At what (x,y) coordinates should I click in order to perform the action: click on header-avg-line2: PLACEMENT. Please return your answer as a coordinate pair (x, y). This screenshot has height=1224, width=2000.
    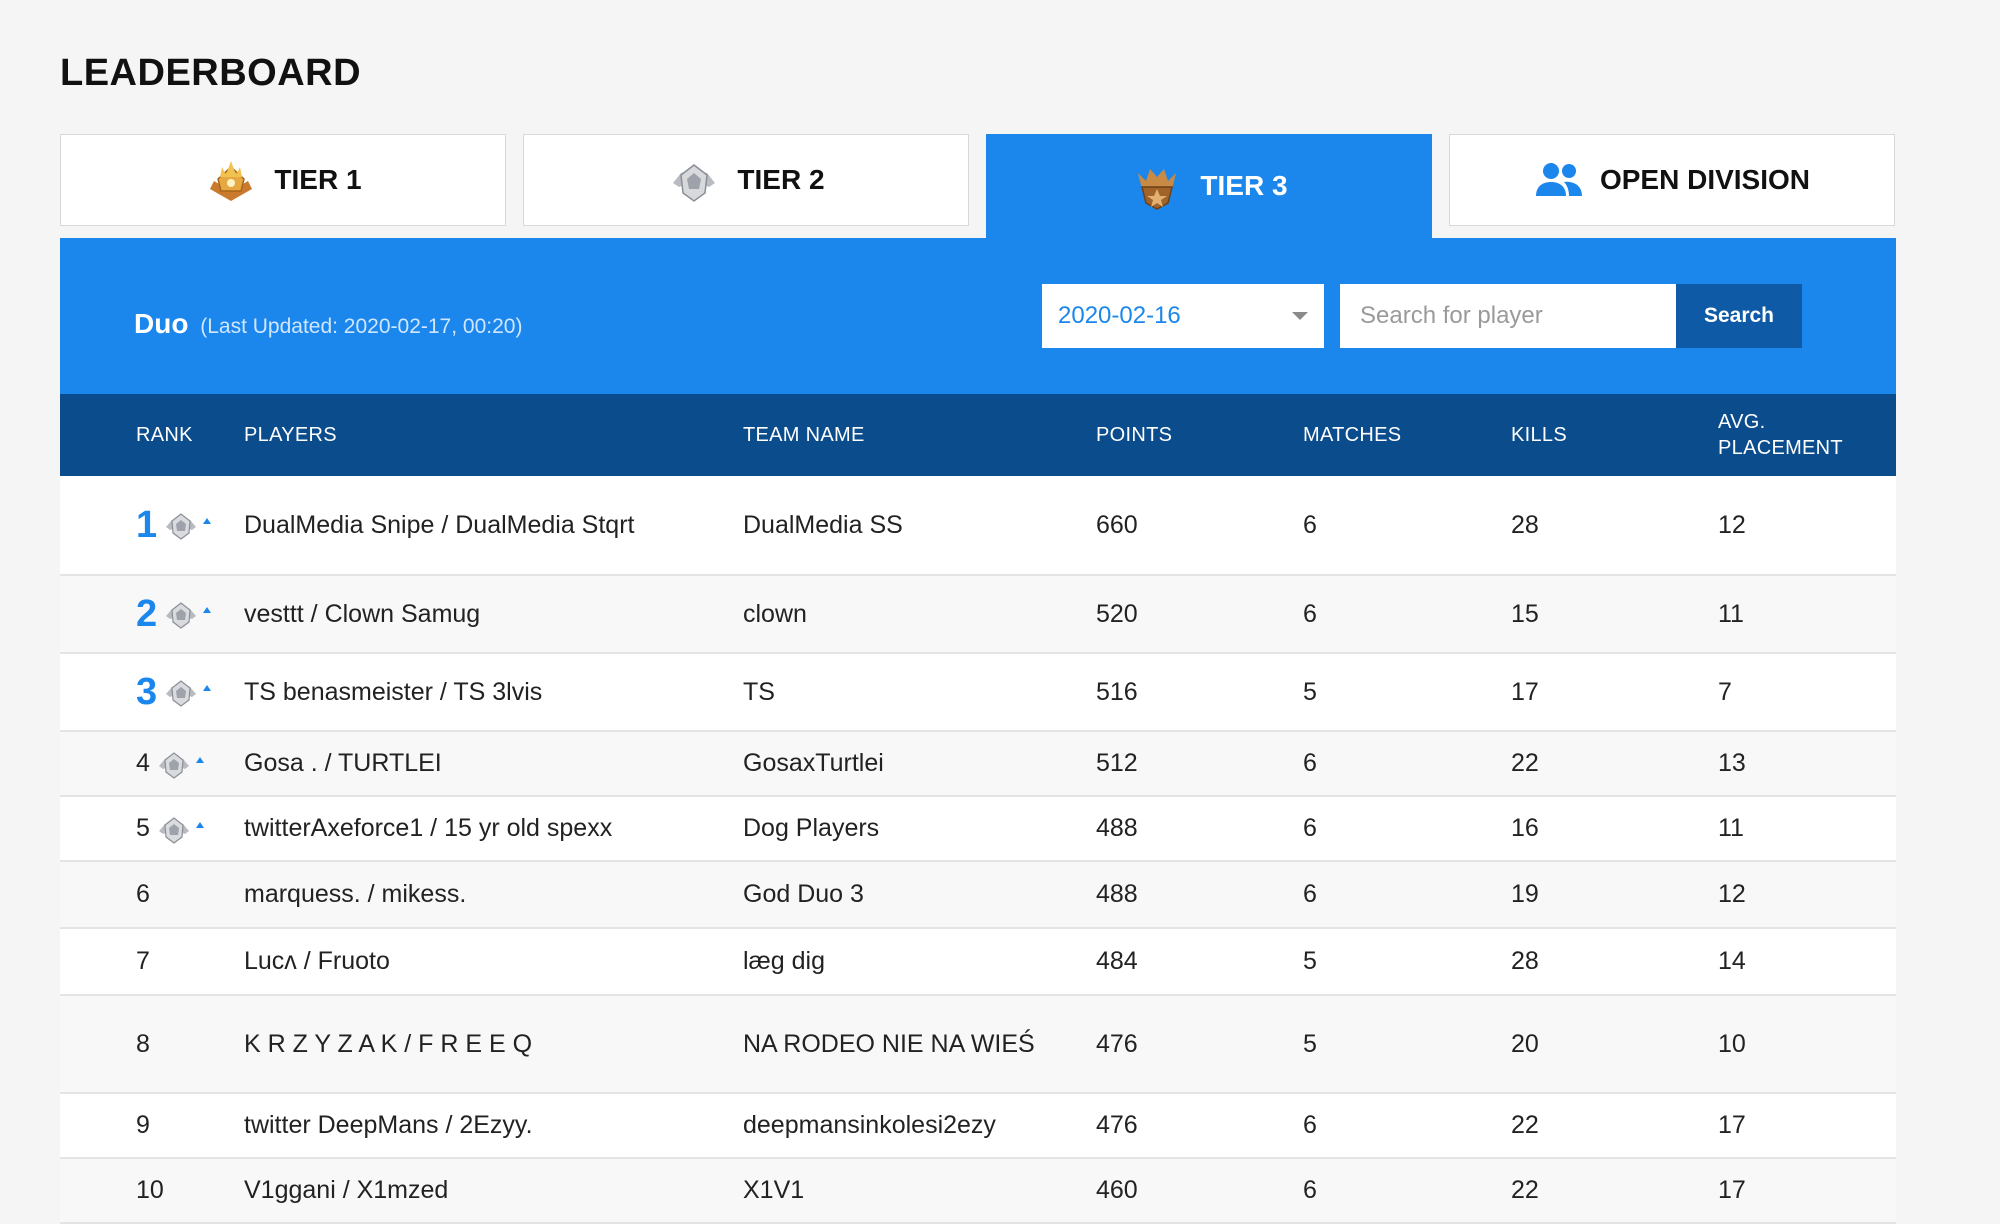
    Looking at the image, I should click on (1780, 448).